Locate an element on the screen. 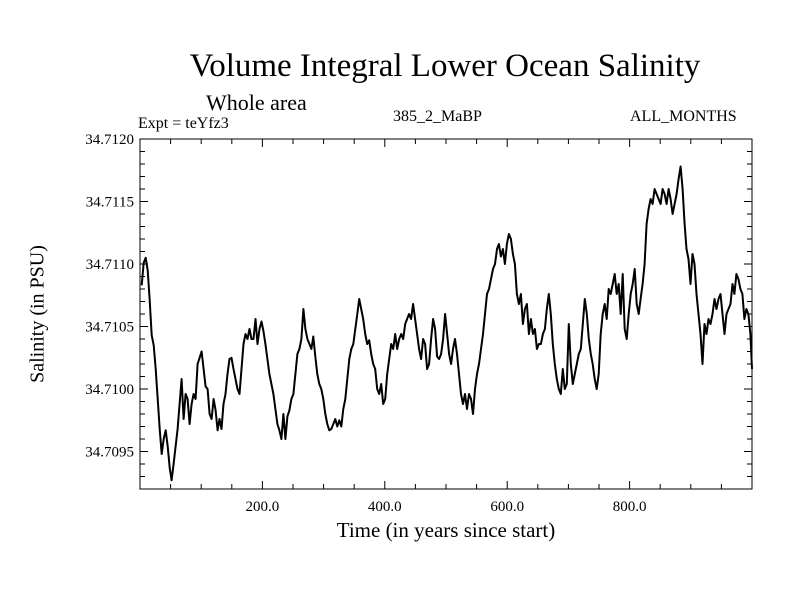 The width and height of the screenshot is (800, 600). y-tick-label: 34.7115 is located at coordinates (110, 203).